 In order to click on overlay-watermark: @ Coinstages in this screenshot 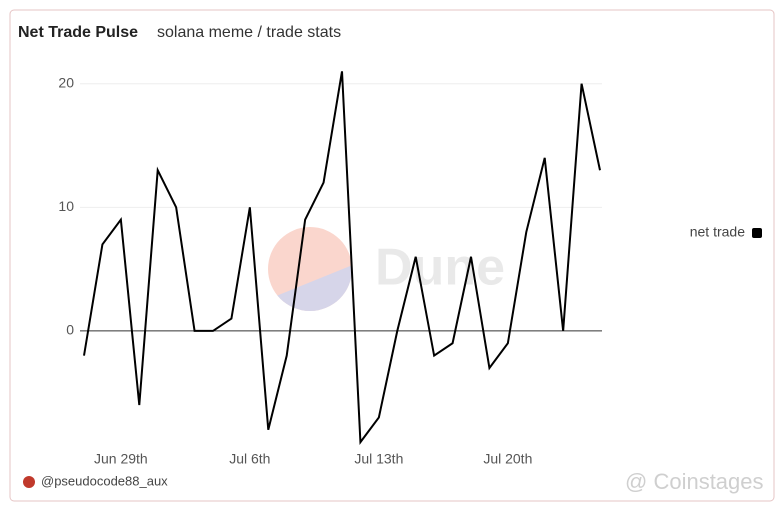, I will do `click(694, 481)`.